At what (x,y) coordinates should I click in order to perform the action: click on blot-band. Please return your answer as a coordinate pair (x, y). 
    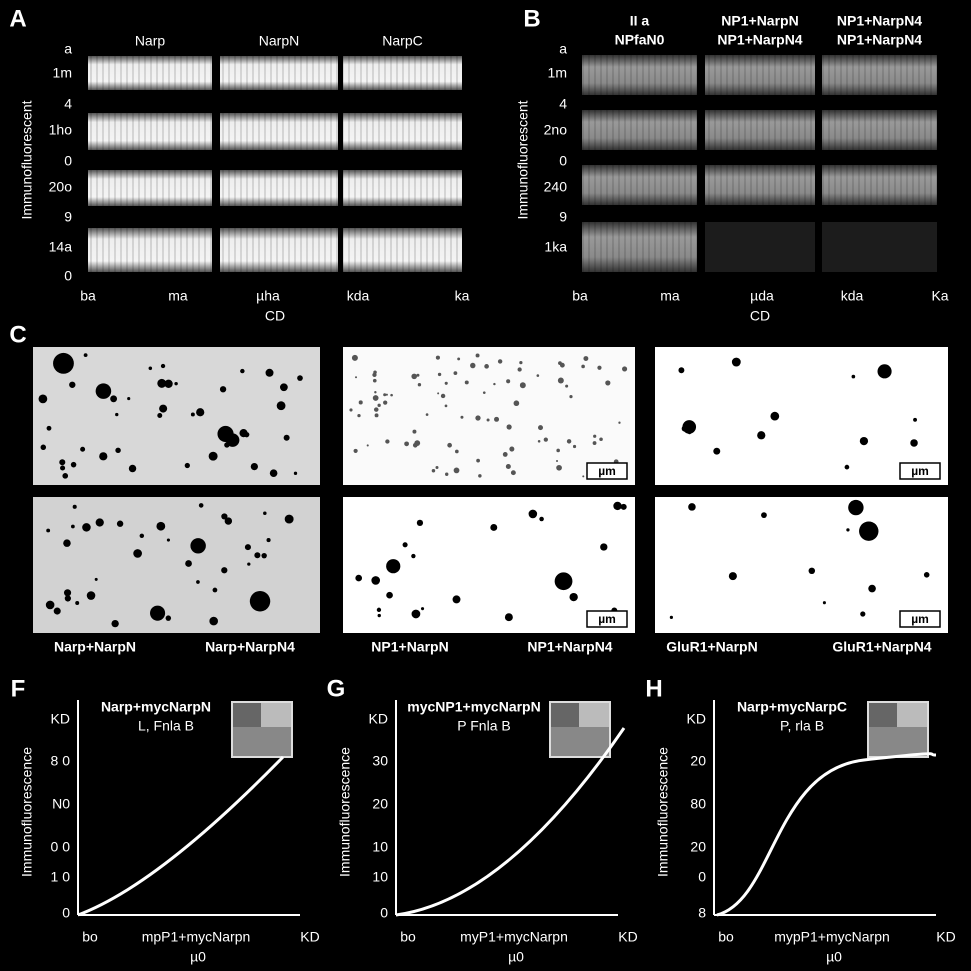
    Looking at the image, I should click on (879, 247).